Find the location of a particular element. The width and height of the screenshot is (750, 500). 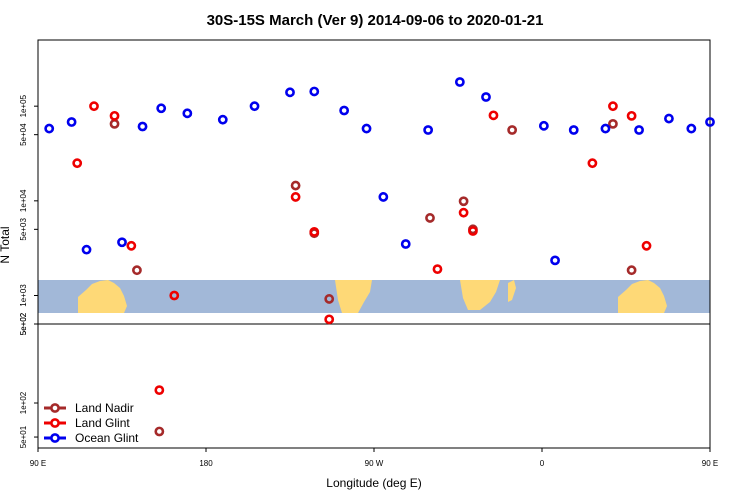

x-axis: 90 E 180 90 W 0 90 E is located at coordinates (374, 458).